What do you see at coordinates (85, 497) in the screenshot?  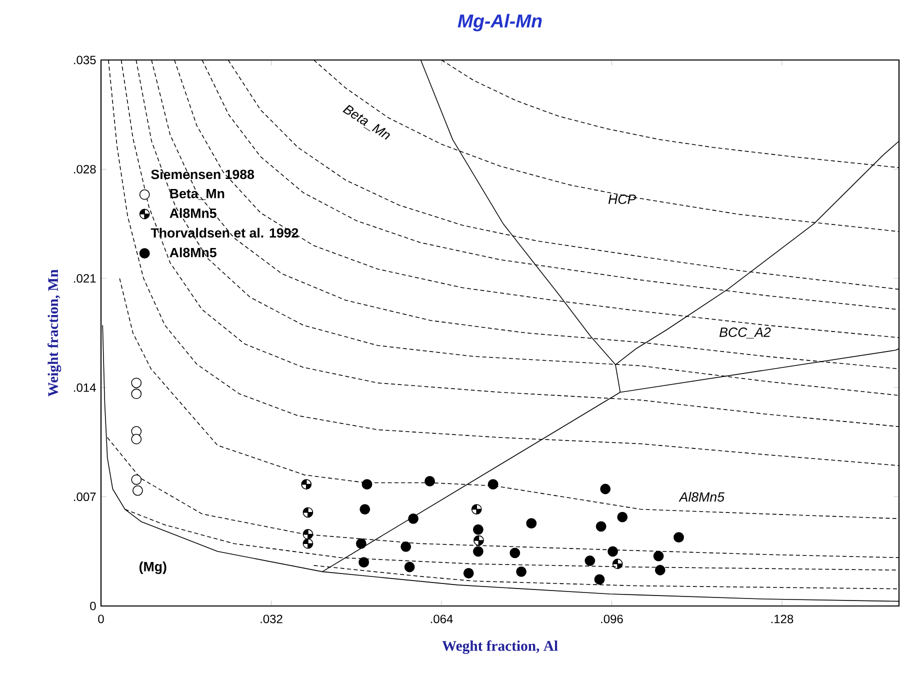 I see `y-tick-label: .007` at bounding box center [85, 497].